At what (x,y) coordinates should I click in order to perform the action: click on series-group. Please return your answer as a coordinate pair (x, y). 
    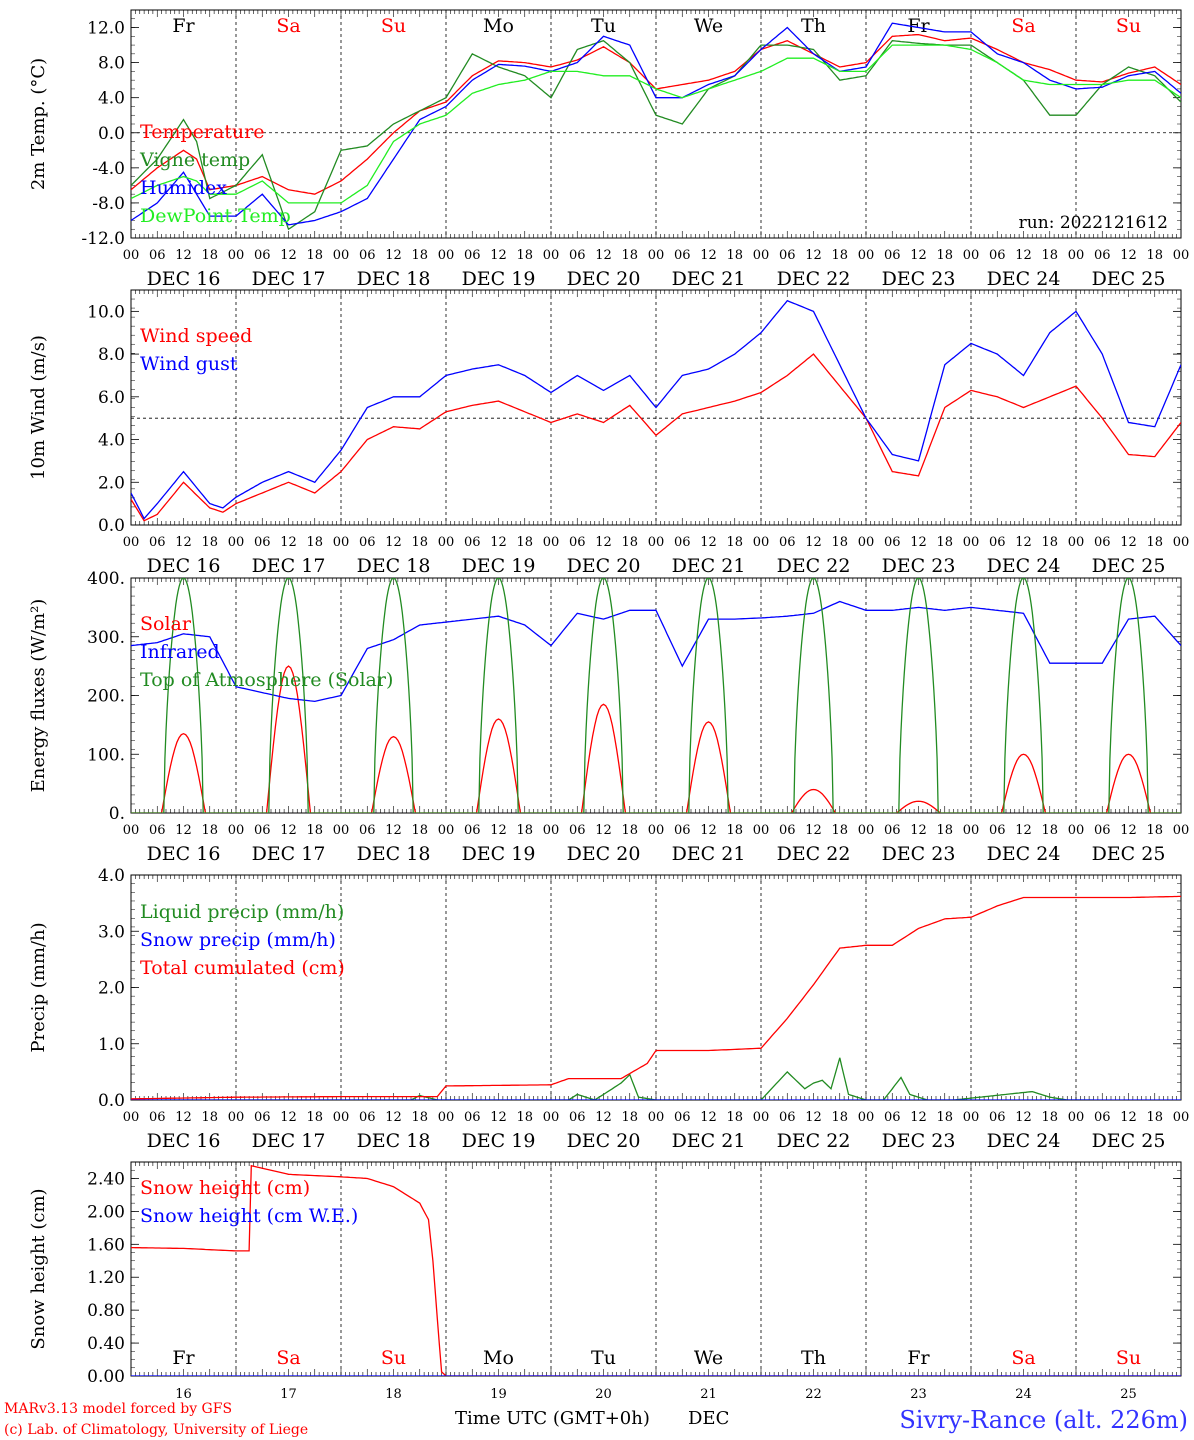
    Looking at the image, I should click on (656, 126).